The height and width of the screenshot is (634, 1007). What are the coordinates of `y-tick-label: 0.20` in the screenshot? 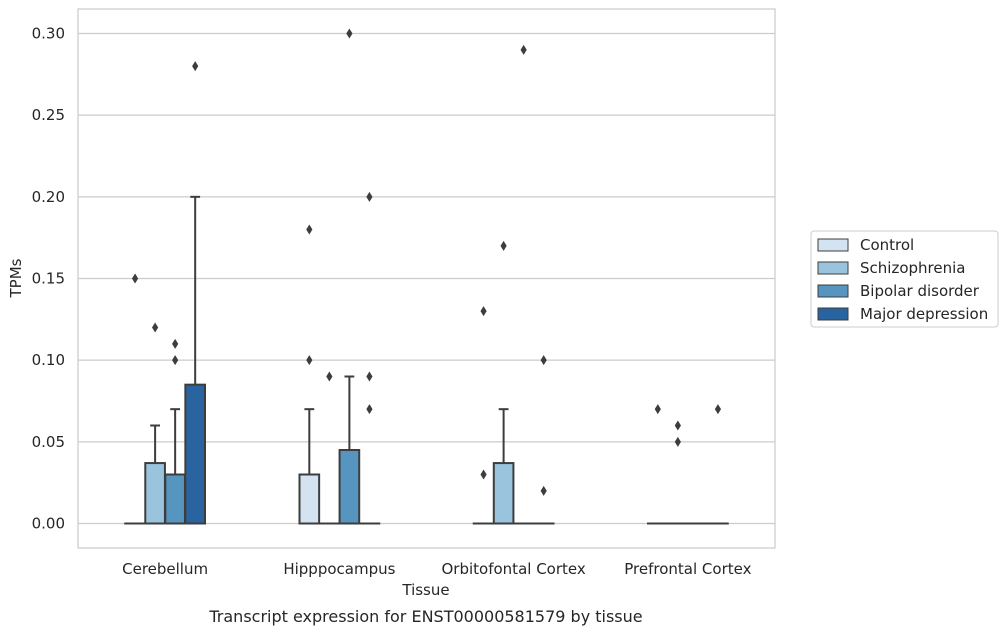 It's located at (48, 197).